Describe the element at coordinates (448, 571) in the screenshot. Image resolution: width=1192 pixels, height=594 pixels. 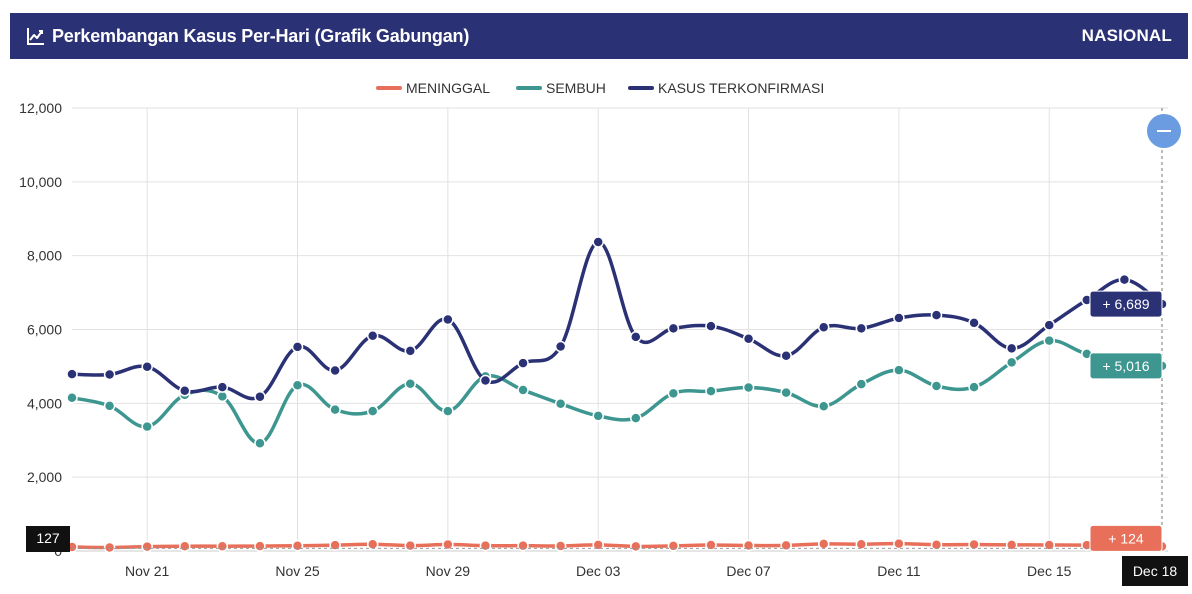
I see `x-tick-label: Nov 29` at that location.